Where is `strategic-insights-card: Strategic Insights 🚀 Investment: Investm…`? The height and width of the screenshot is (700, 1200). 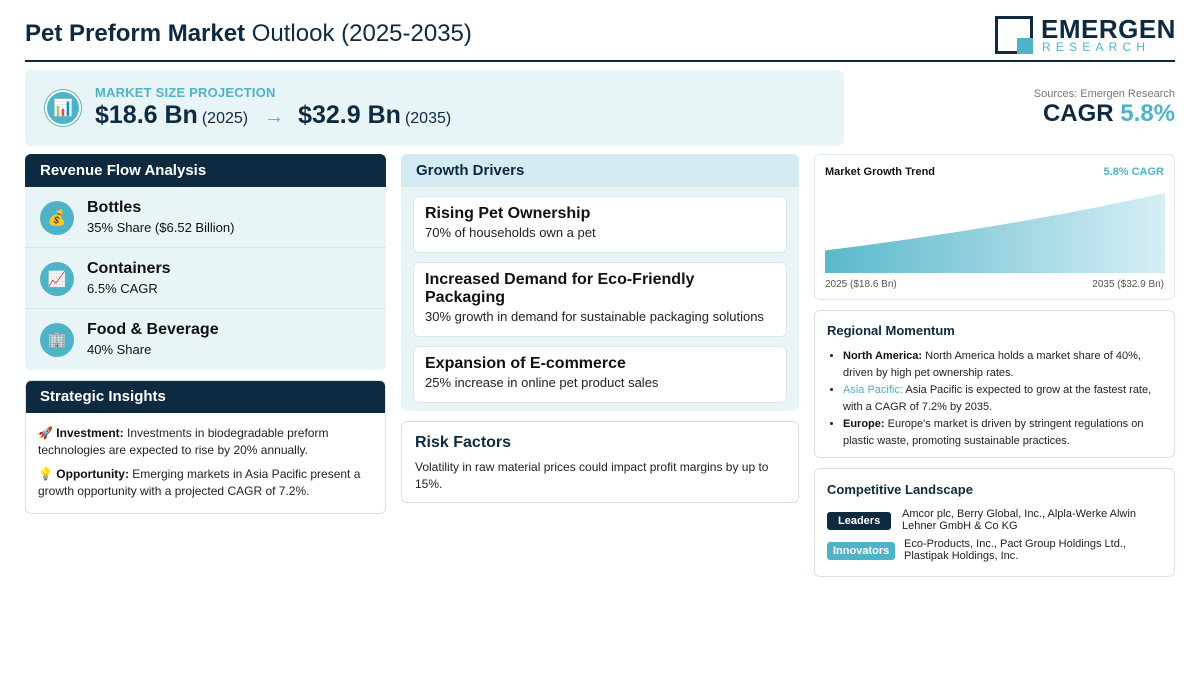 strategic-insights-card: Strategic Insights 🚀 Investment: Investm… is located at coordinates (205, 447).